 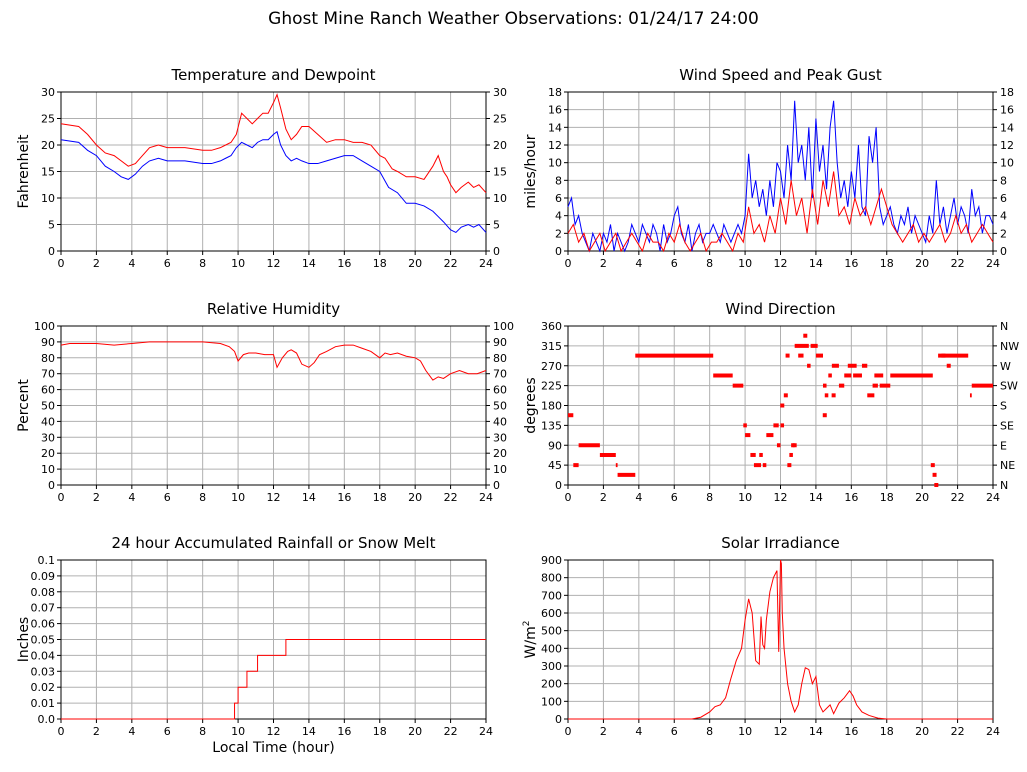 I want to click on y-axis-label: degrees, so click(x=531, y=405).